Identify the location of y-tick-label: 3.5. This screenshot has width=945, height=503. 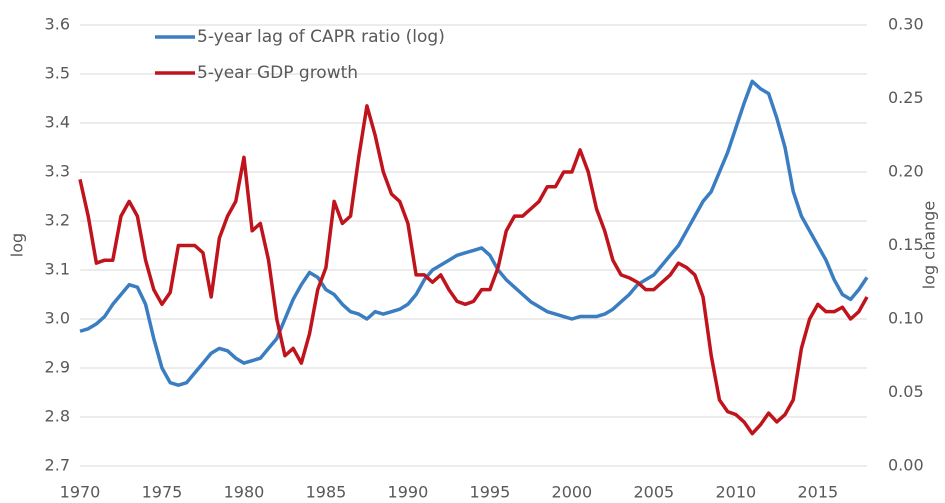
(57, 73).